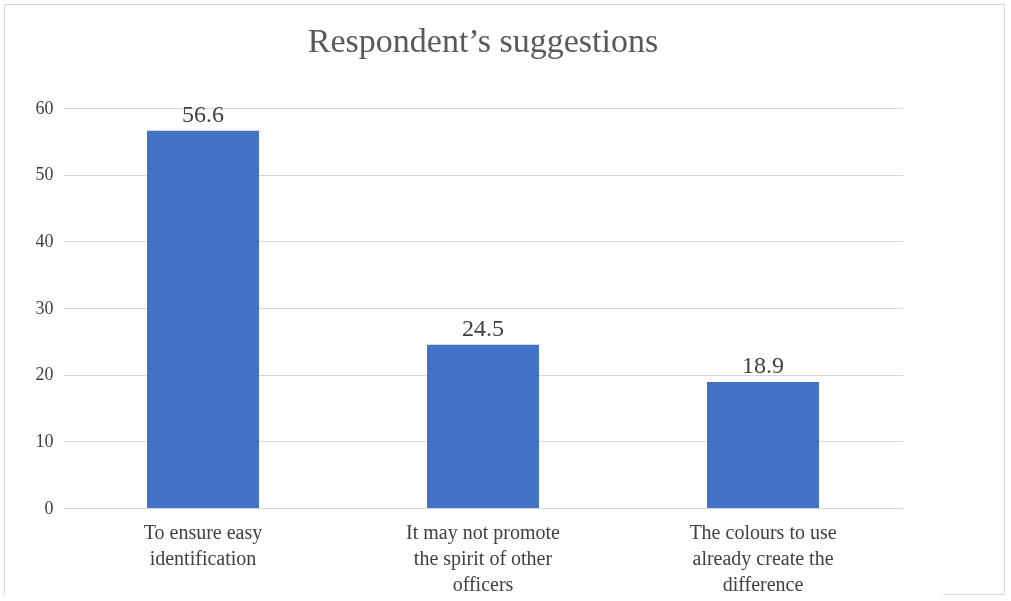 The width and height of the screenshot is (1011, 601). I want to click on y-tick-label: 50, so click(44, 174).